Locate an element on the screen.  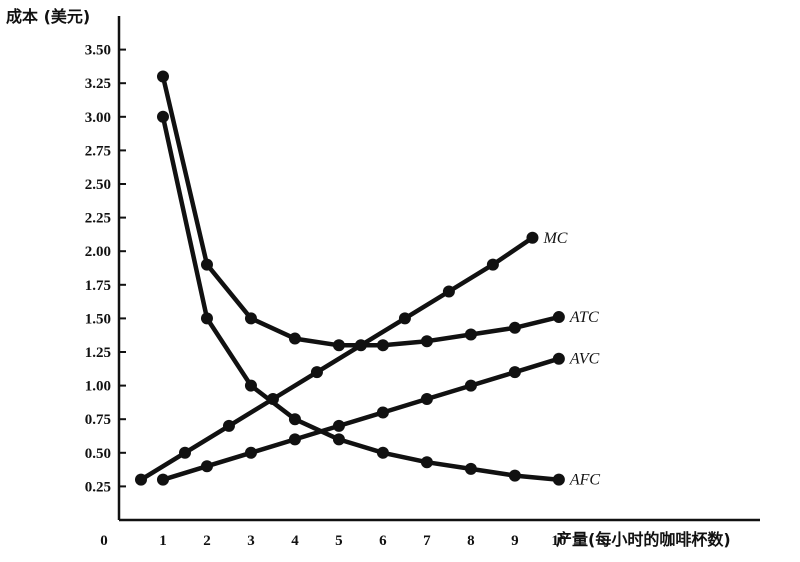
y-tick-label: 1.50 is located at coordinates (98, 319).